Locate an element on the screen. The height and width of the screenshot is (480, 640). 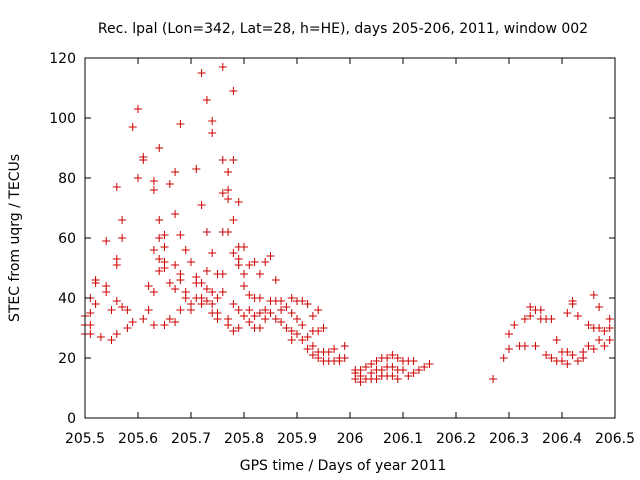
x-tick-label: 205.9 is located at coordinates (297, 439).